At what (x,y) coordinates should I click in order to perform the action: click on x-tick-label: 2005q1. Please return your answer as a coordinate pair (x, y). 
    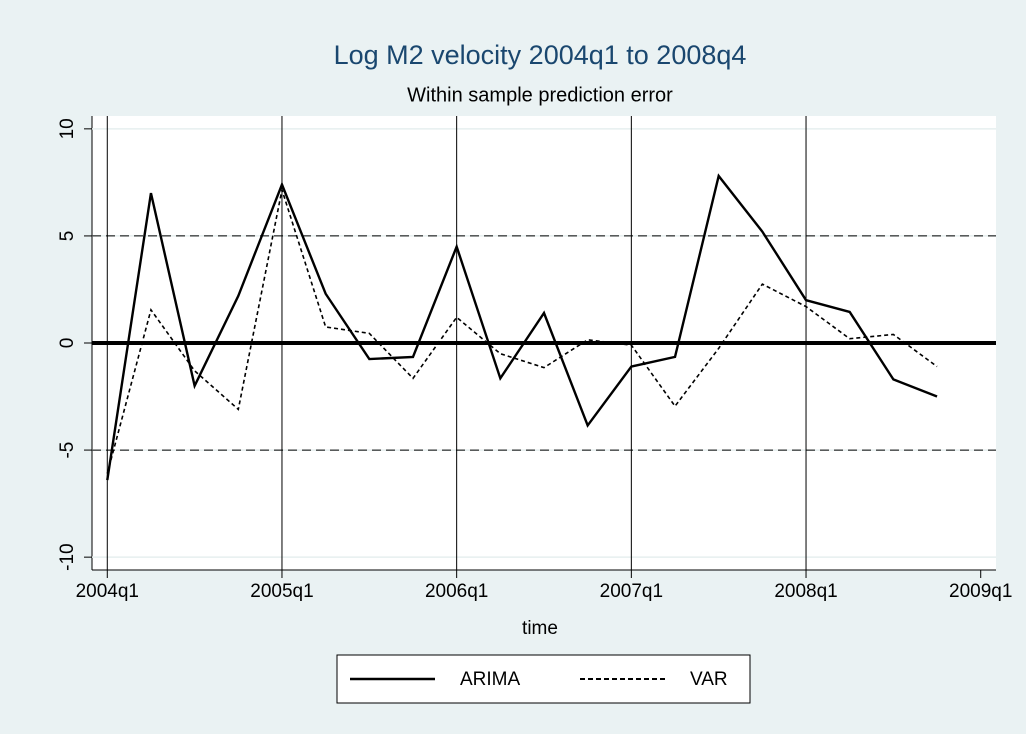
    Looking at the image, I should click on (281, 591).